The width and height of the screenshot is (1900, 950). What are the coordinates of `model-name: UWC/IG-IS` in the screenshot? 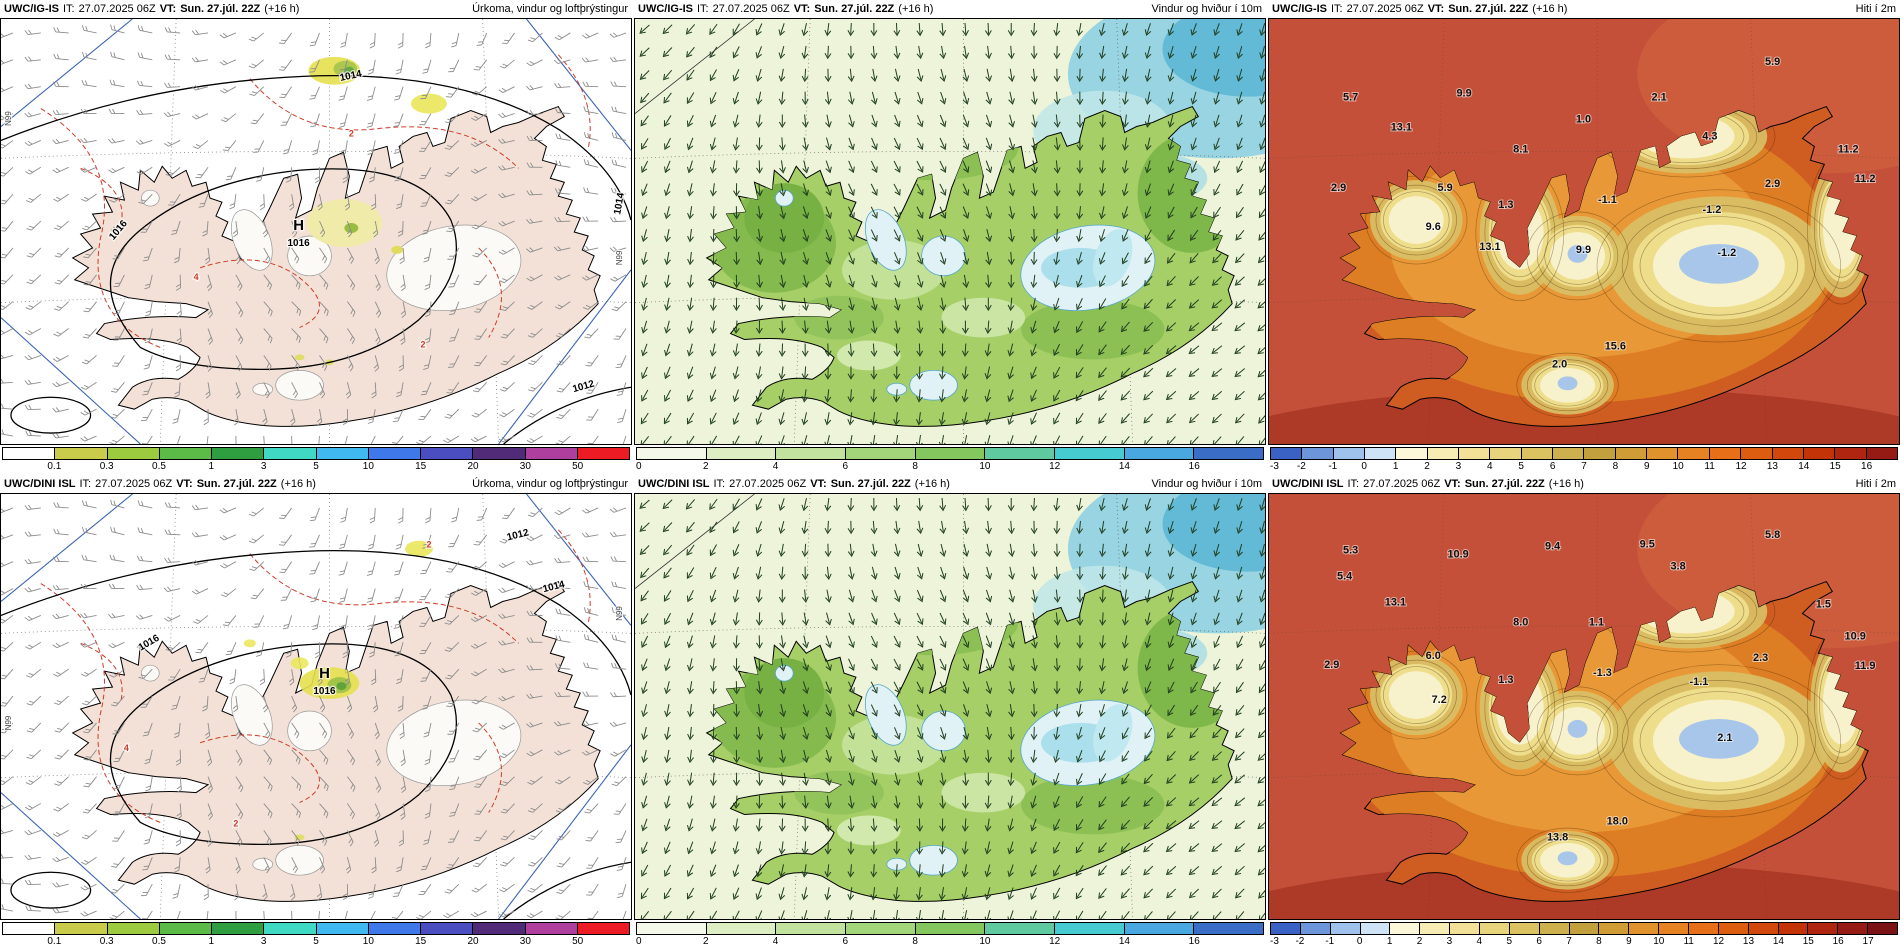 It's located at (1299, 9).